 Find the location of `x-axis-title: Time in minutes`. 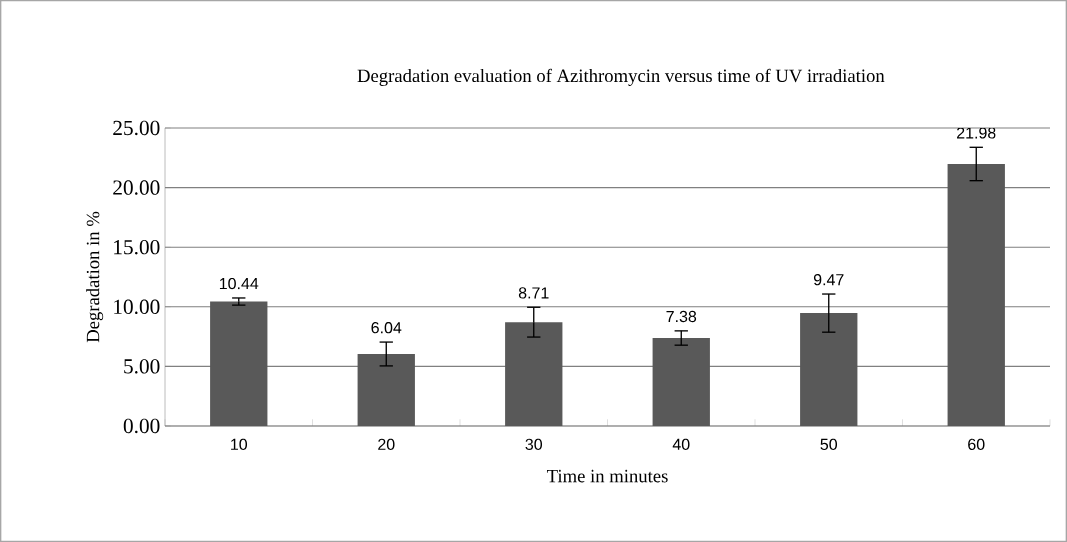

x-axis-title: Time in minutes is located at coordinates (607, 476).